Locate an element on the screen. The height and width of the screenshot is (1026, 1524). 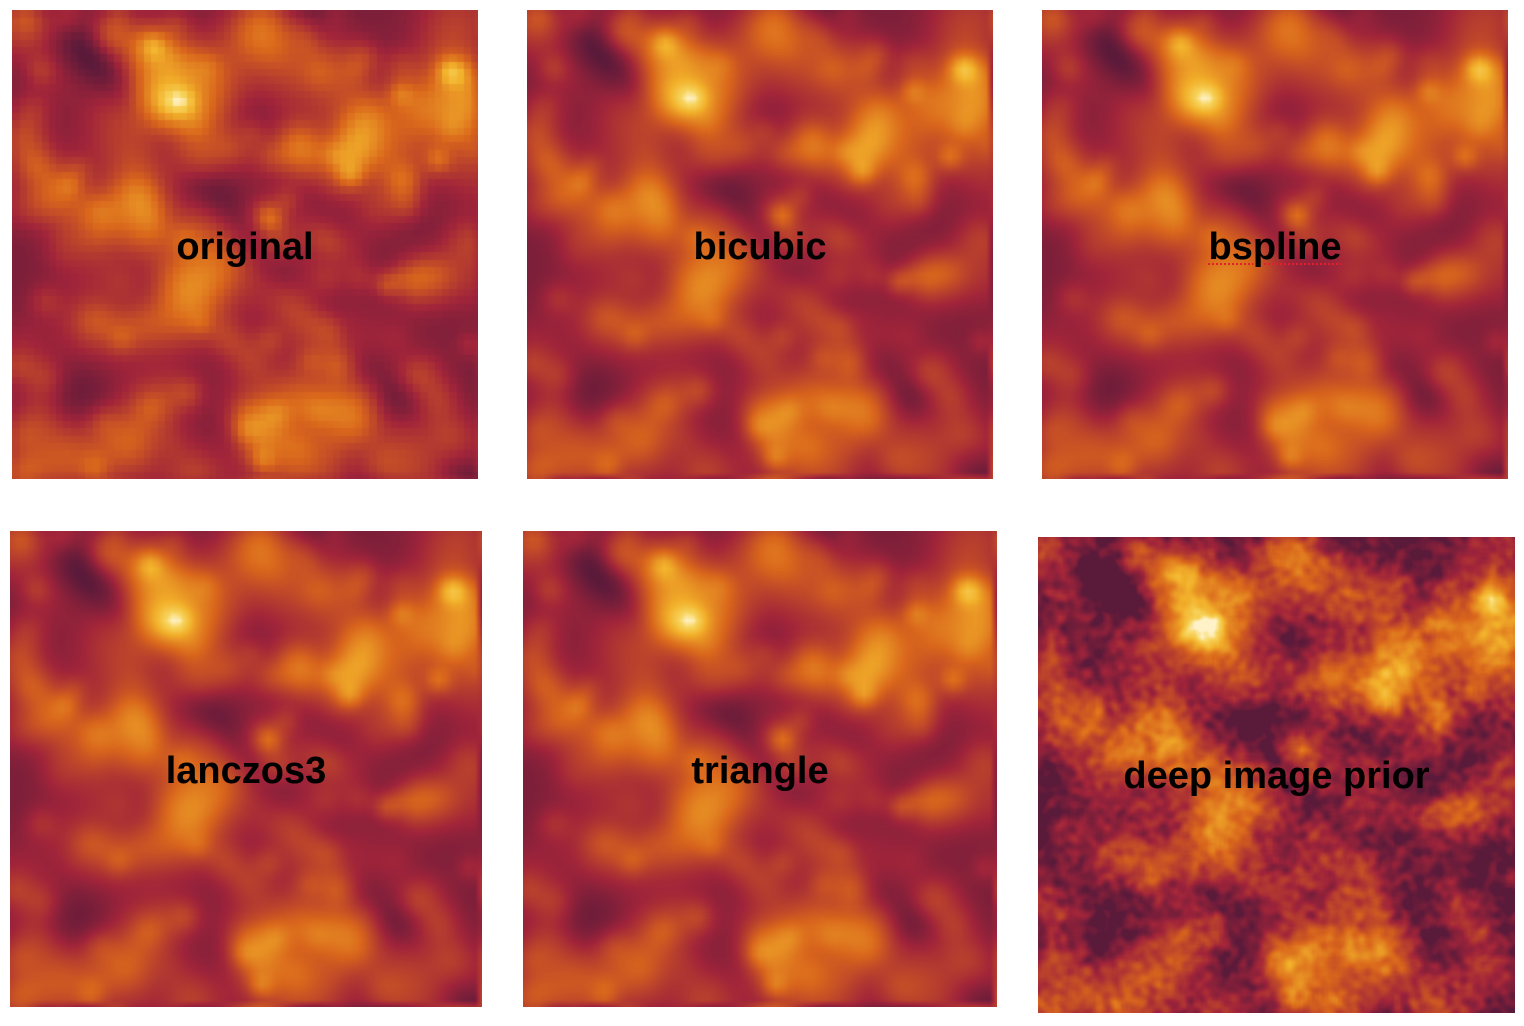
tile-label-bicubic: bicubic is located at coordinates (760, 247).